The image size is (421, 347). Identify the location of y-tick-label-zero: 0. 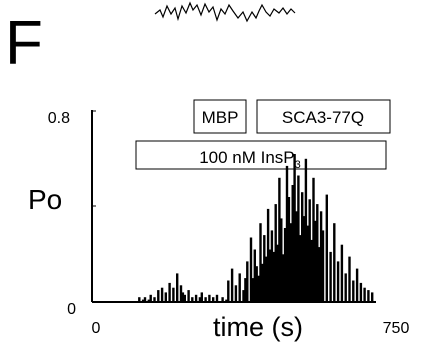
(71, 309).